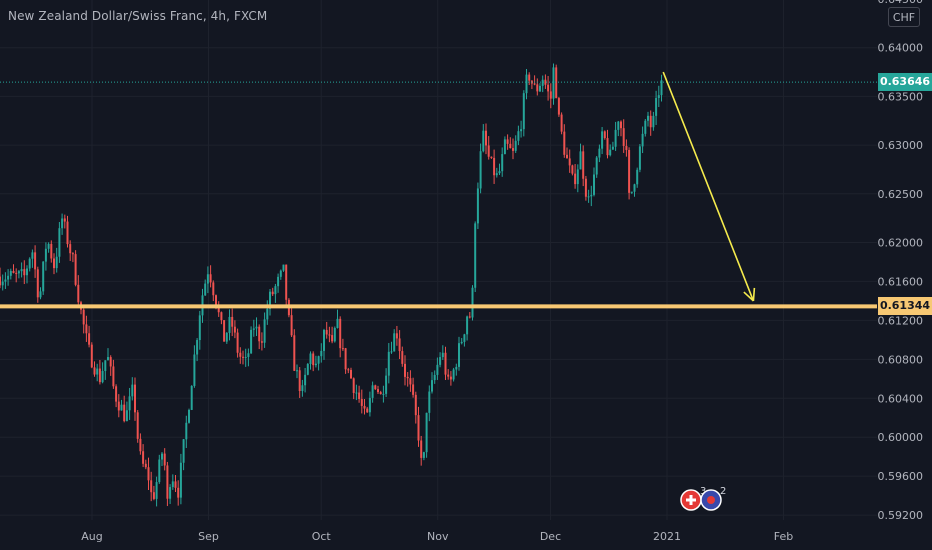  I want to click on y-tick-label: 0.61600, so click(901, 281).